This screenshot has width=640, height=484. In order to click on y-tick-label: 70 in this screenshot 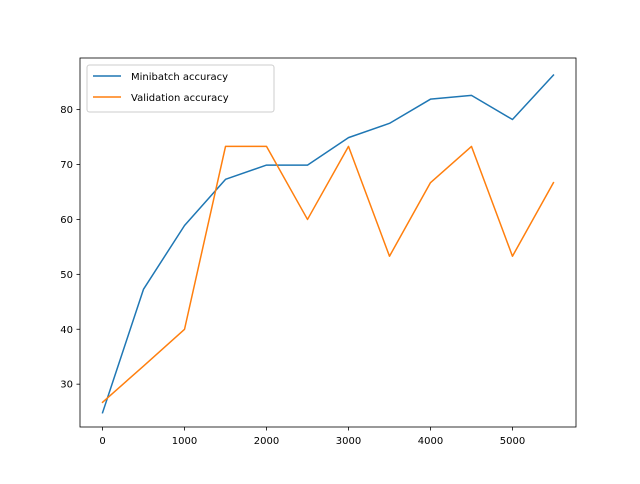, I will do `click(66, 165)`.